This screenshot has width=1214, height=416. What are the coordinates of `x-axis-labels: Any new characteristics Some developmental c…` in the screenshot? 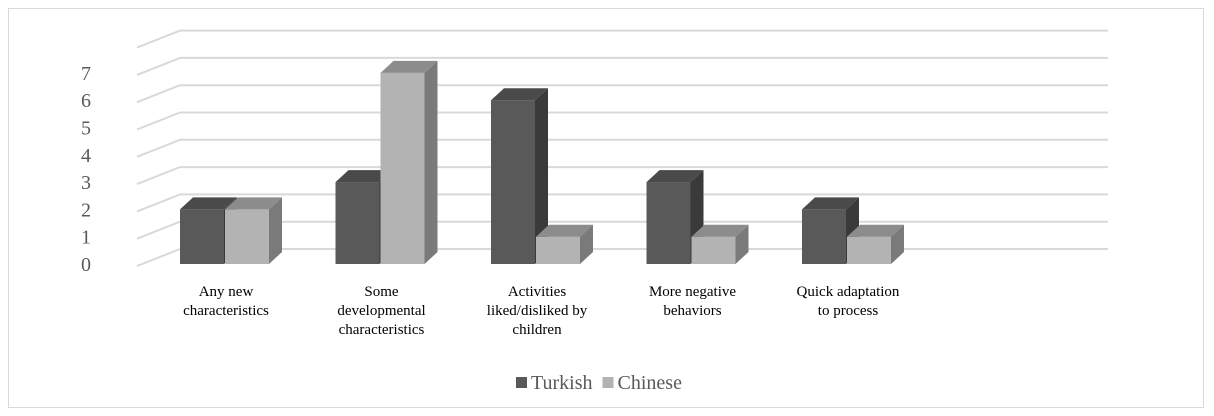 It's located at (541, 311).